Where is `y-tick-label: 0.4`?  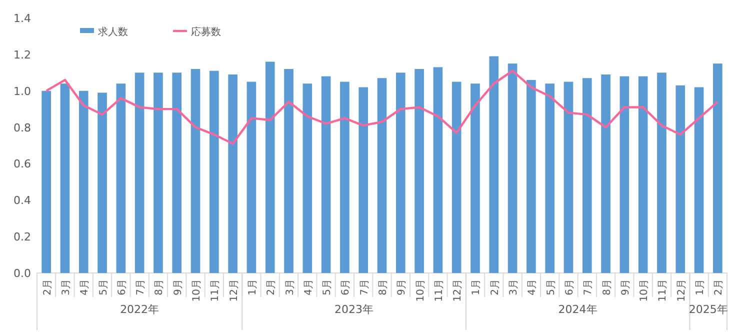
y-tick-label: 0.4 is located at coordinates (22, 201).